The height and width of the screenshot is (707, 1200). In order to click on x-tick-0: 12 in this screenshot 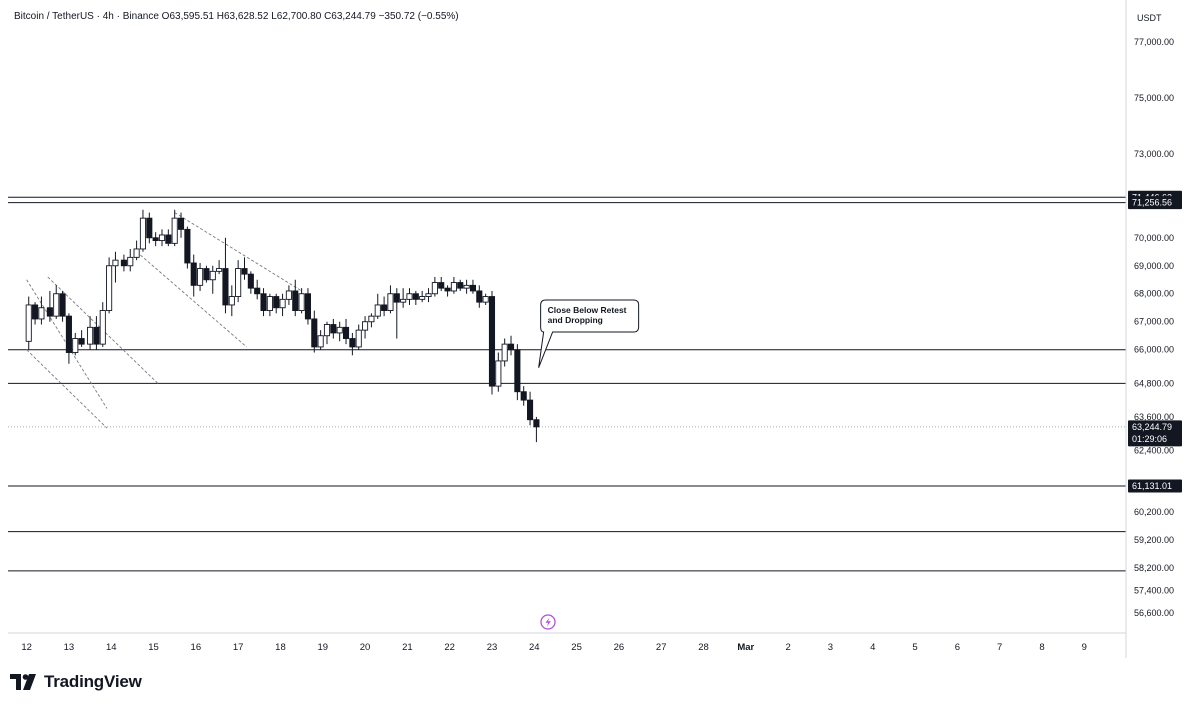, I will do `click(26, 647)`.